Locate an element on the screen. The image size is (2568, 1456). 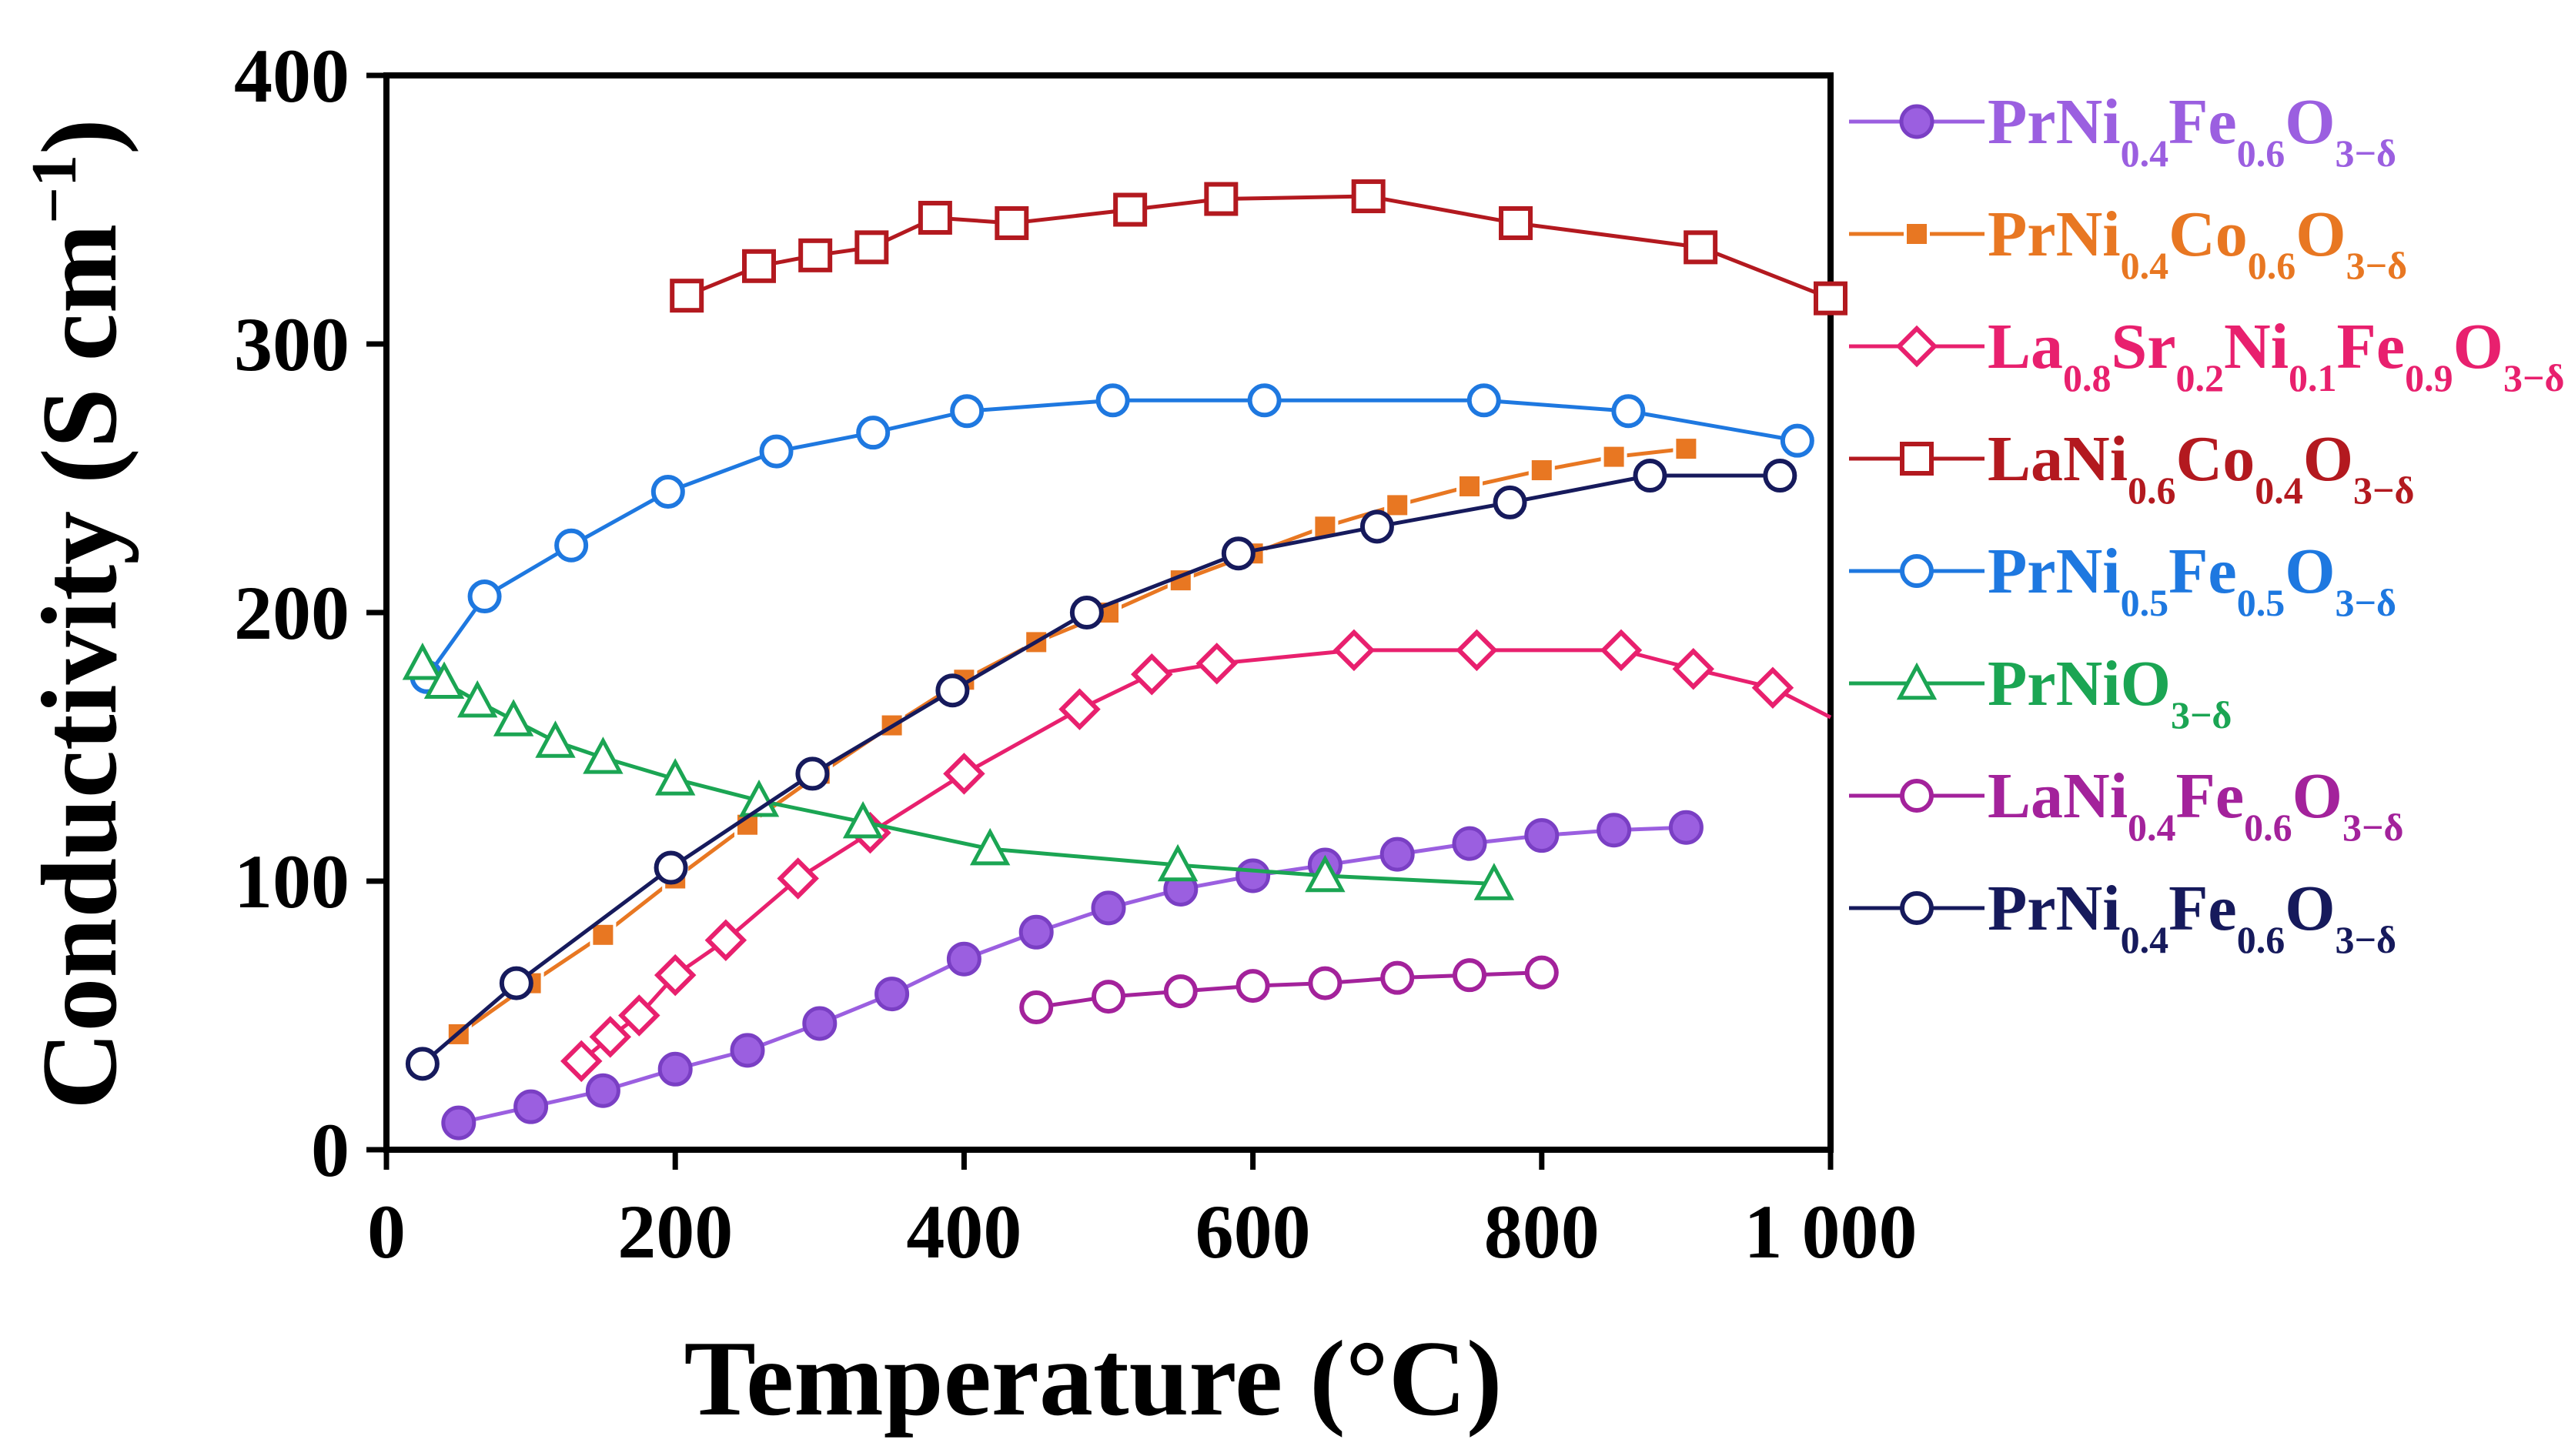
legend-label: La0.8Sr0.2Ni0.1Fe0.9O3−δ is located at coordinates (2276, 355).